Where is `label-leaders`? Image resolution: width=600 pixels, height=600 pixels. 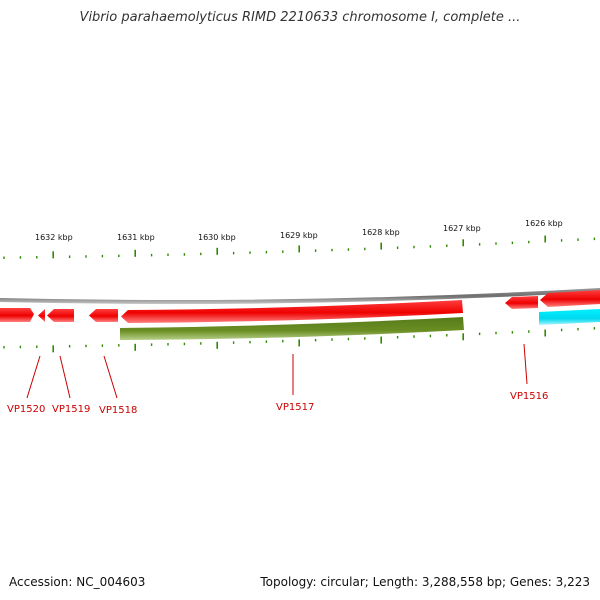
label-leaders is located at coordinates (277, 371).